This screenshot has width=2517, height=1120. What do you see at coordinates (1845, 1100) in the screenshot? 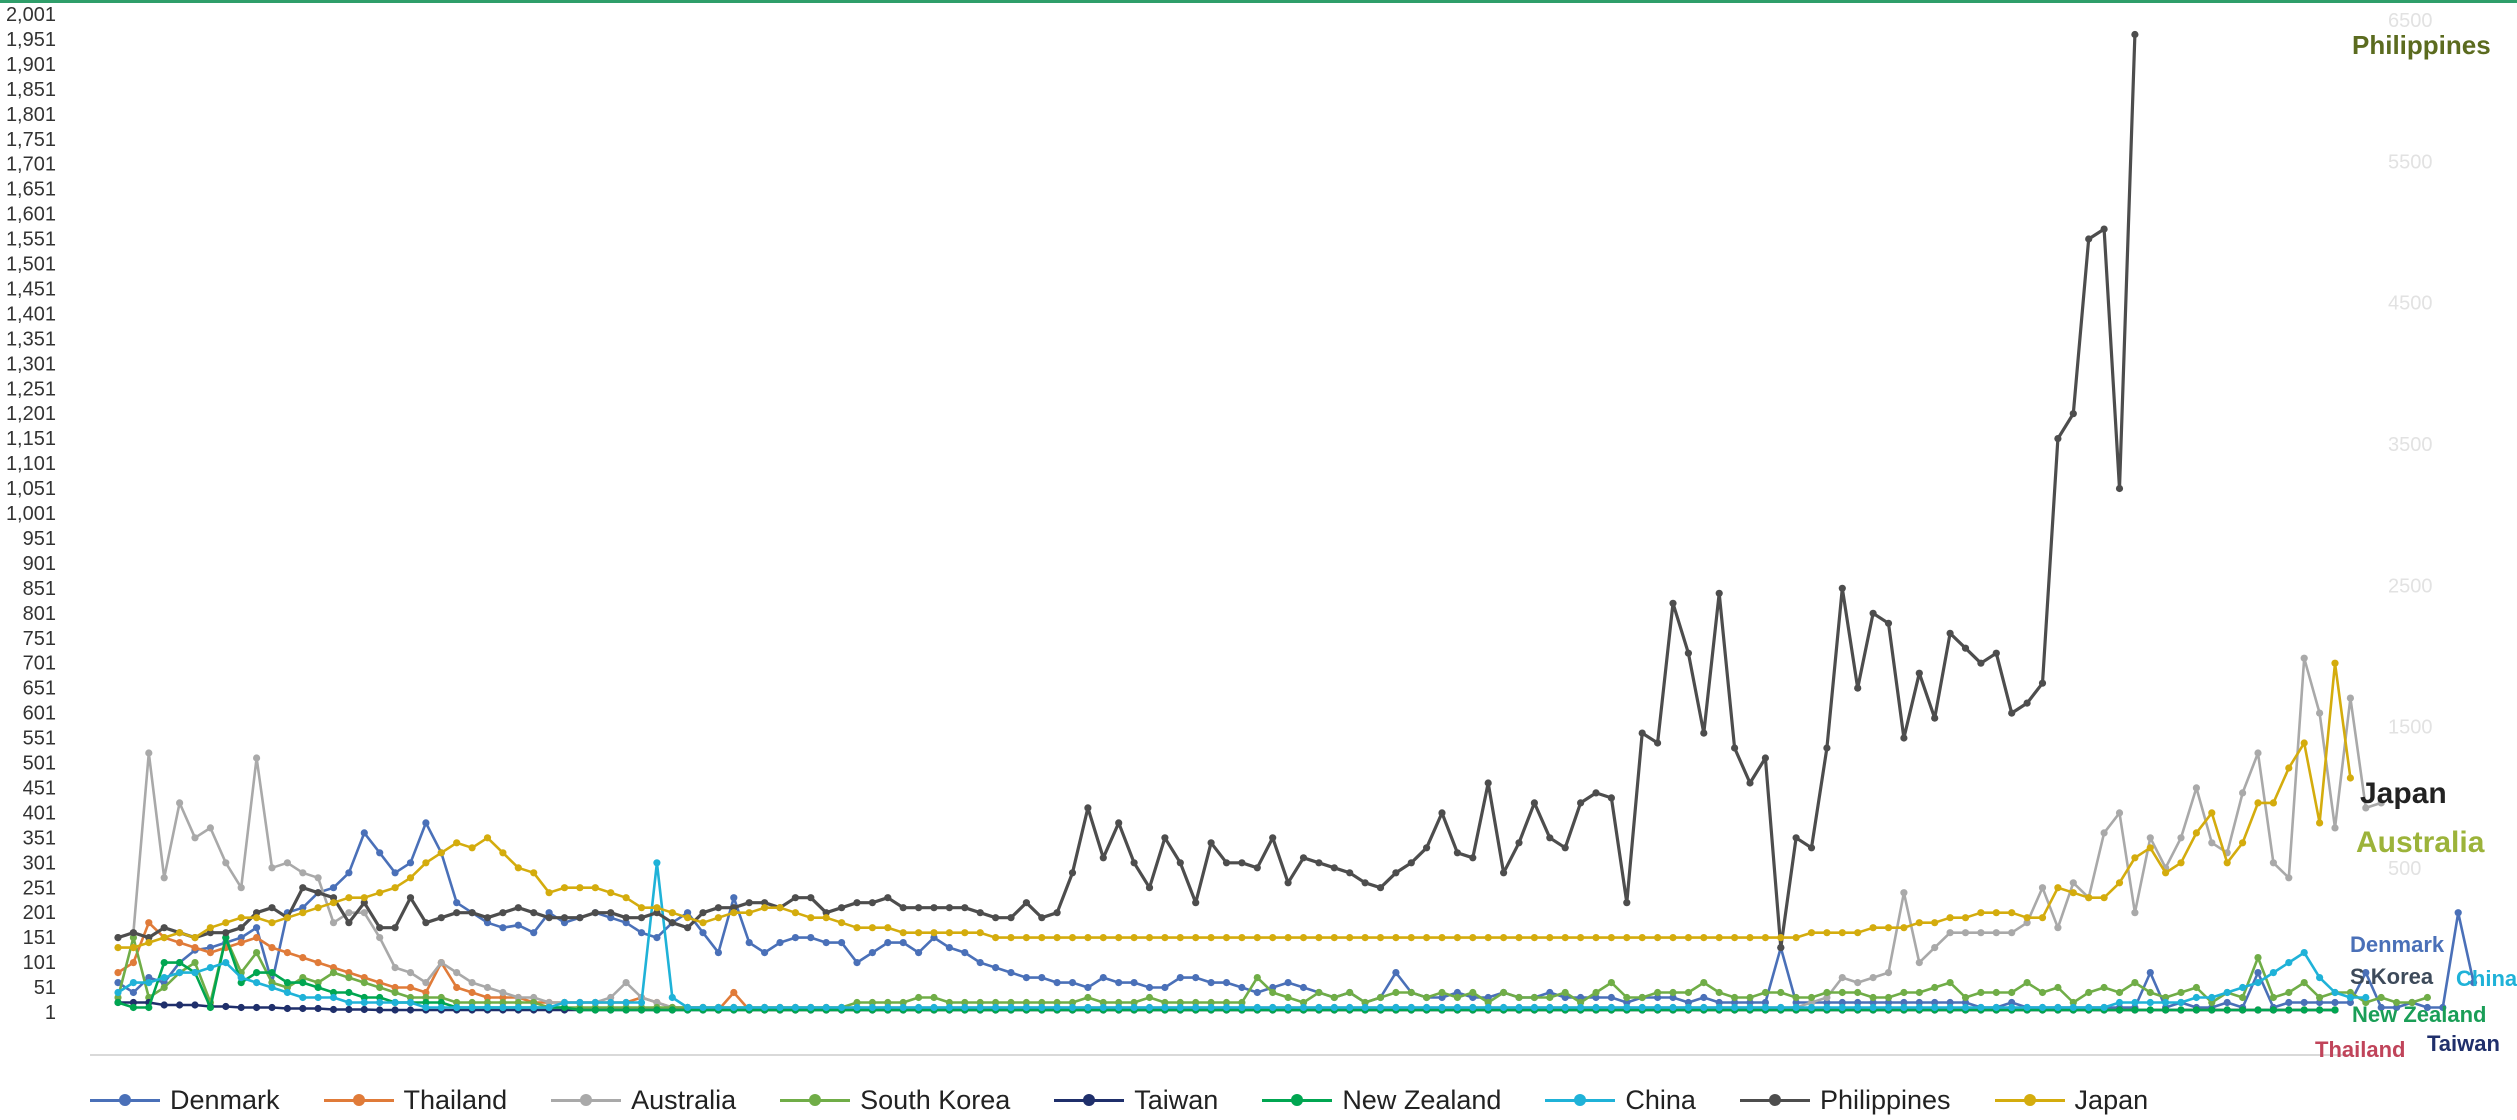
I see `legend-item-philippines: Philippines` at bounding box center [1845, 1100].